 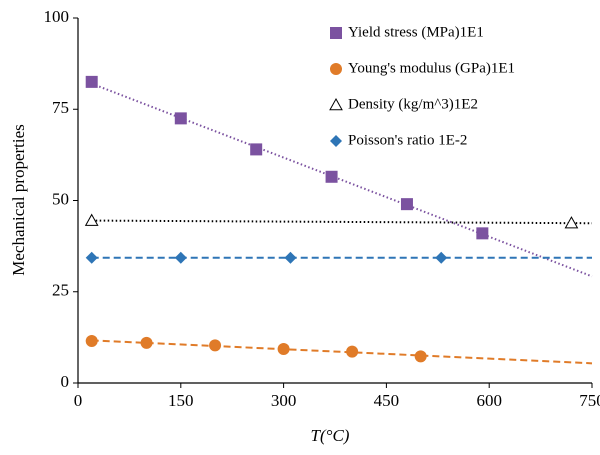 I want to click on y-axis-label: Mechanical properties, so click(x=18, y=200).